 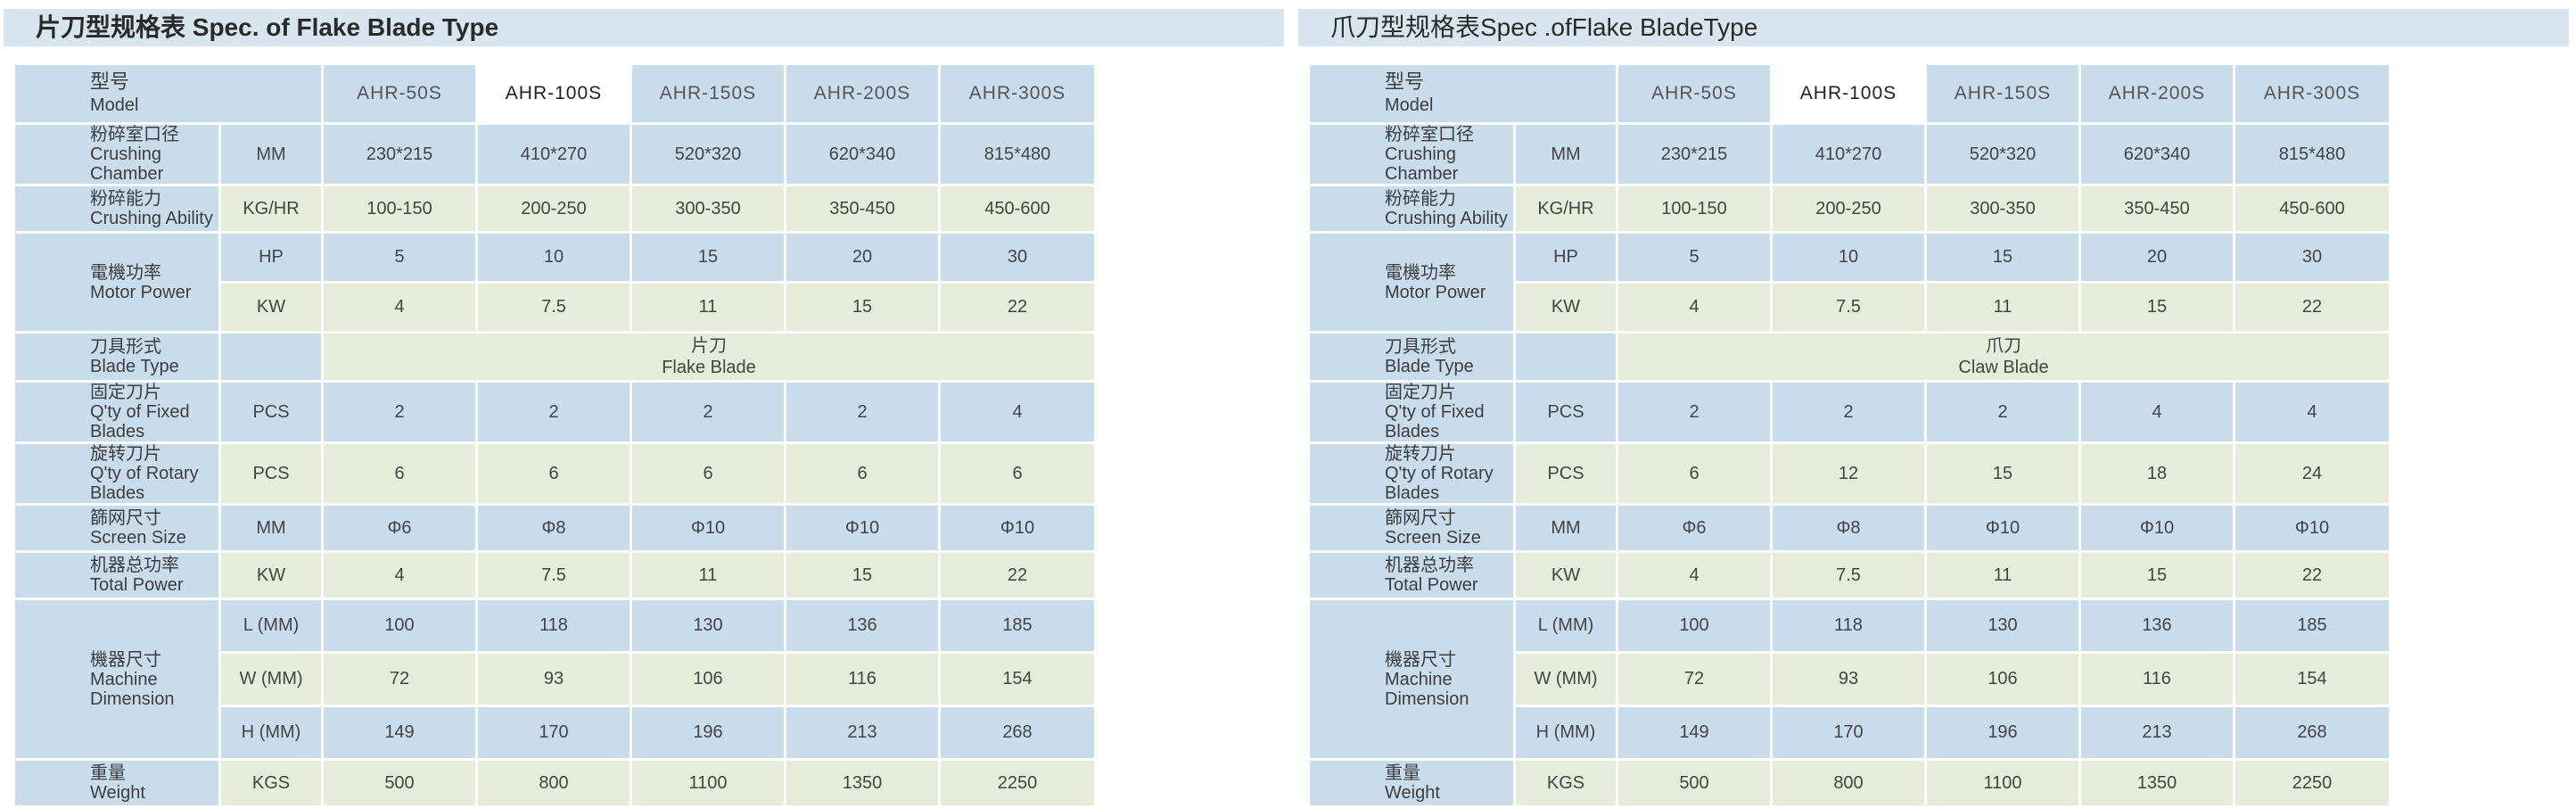 I want to click on panel-title: 片刀型规格表 Spec. of Flake Blade Type, so click(x=644, y=28).